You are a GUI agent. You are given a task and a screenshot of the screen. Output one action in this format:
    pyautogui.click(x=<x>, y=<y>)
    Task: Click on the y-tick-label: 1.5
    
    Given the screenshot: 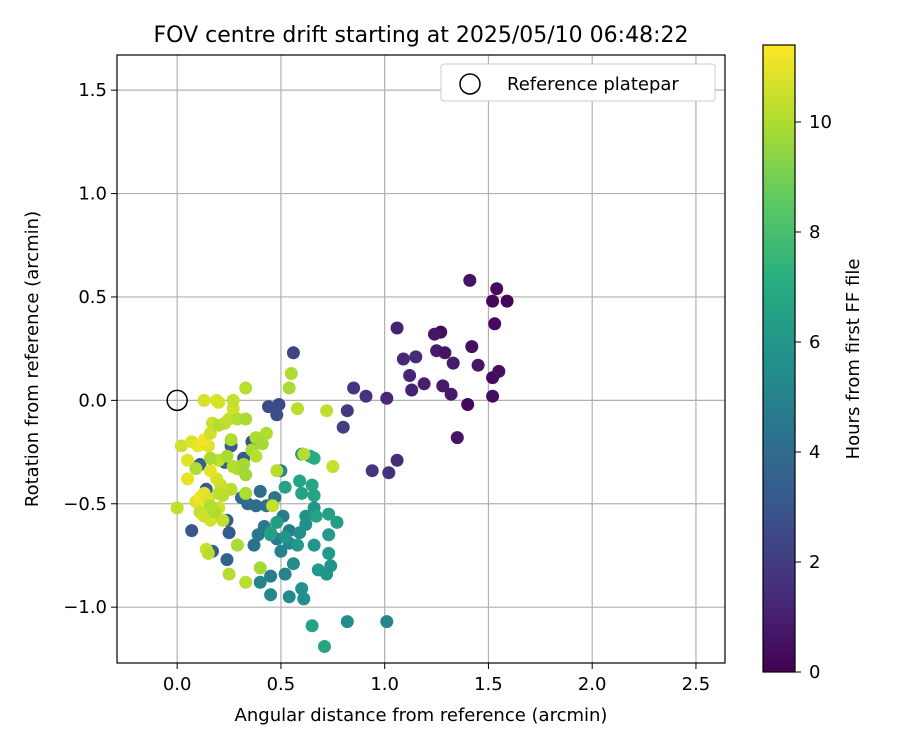 What is the action you would take?
    pyautogui.click(x=92, y=90)
    